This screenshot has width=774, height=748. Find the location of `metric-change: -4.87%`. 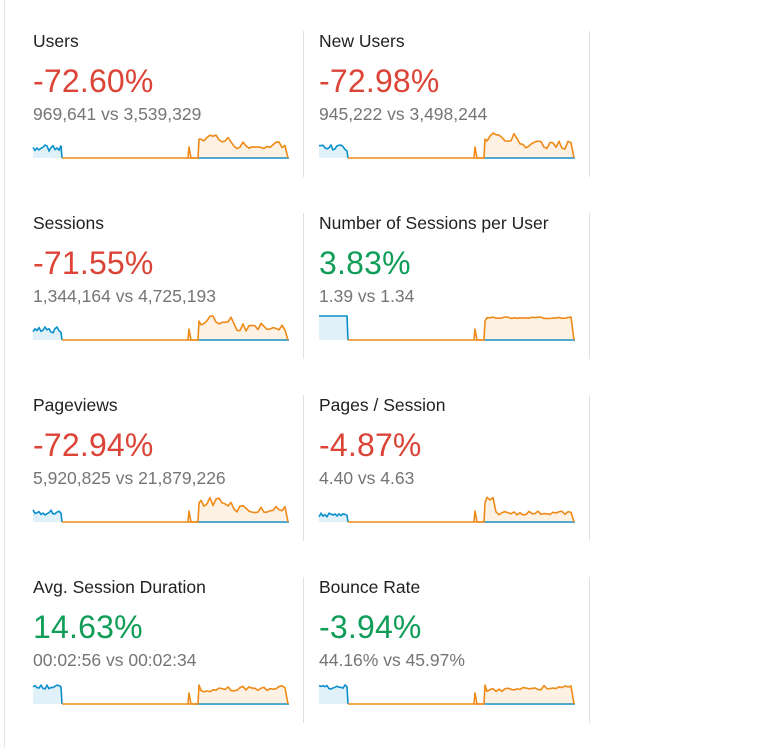

metric-change: -4.87% is located at coordinates (370, 445).